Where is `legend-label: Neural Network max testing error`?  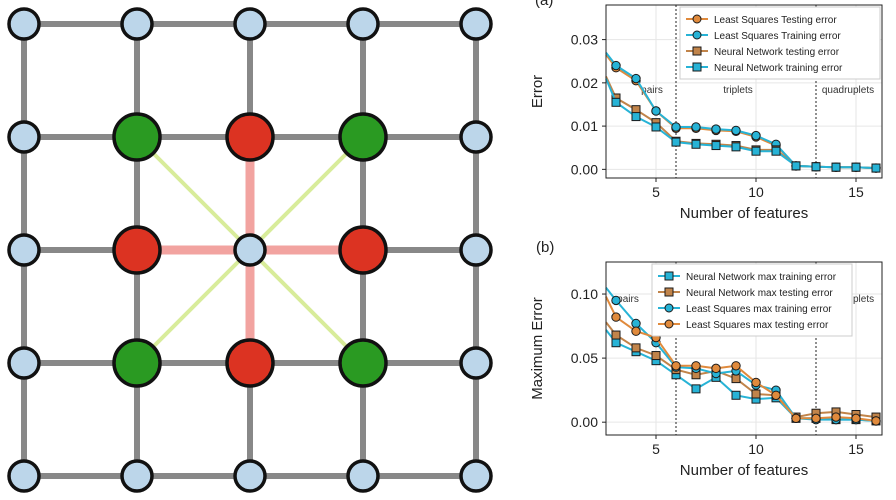
legend-label: Neural Network max testing error is located at coordinates (759, 293).